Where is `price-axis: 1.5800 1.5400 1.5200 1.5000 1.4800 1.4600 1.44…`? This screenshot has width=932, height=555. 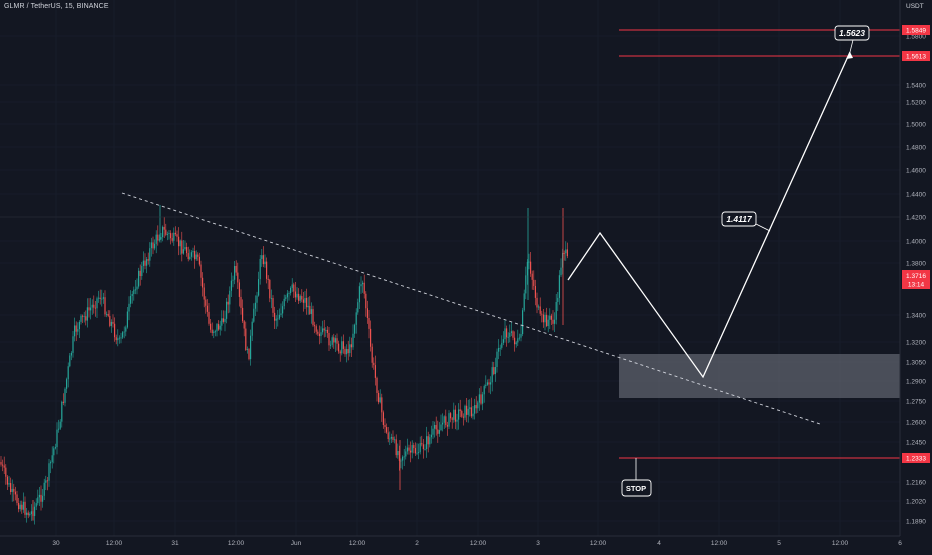 price-axis: 1.5800 1.5400 1.5200 1.5000 1.4800 1.4600 1.44… is located at coordinates (916, 280).